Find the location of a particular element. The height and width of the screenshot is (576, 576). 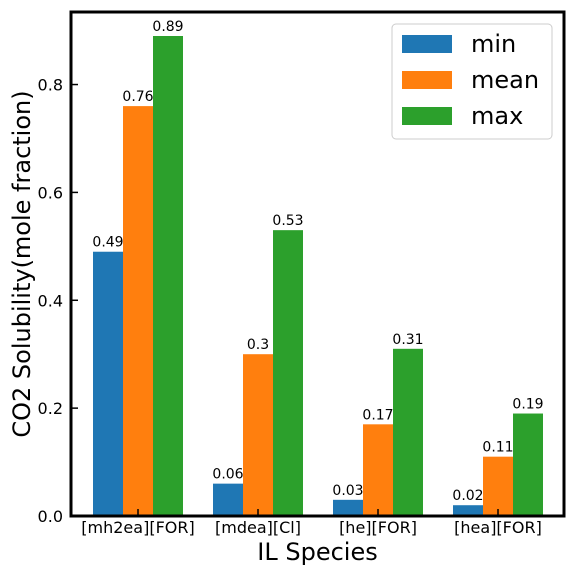

y-tick-label-0: 0.0 is located at coordinates (50, 516).